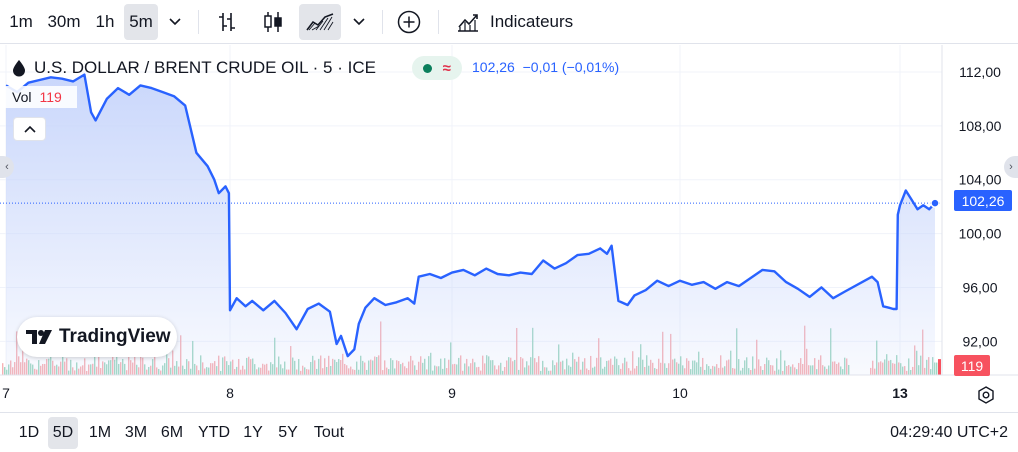 Image resolution: width=1018 pixels, height=452 pixels. I want to click on indicators-icon, so click(468, 23).